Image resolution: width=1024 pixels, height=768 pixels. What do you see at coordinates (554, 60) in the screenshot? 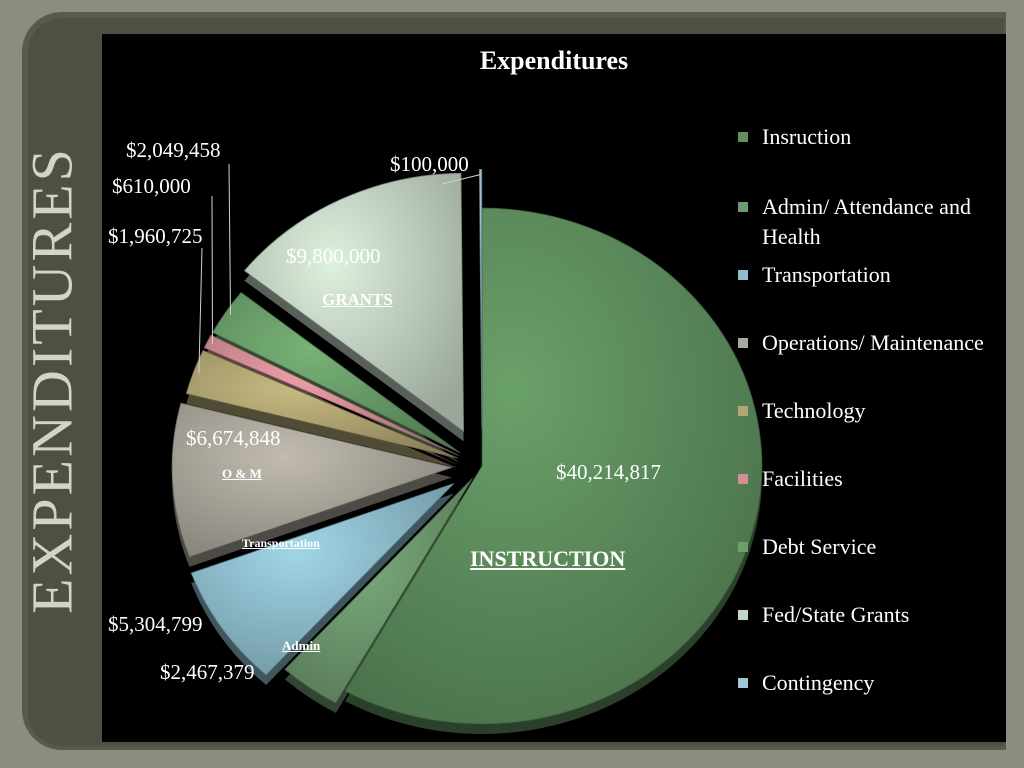
I see `chart-title: Expenditures` at bounding box center [554, 60].